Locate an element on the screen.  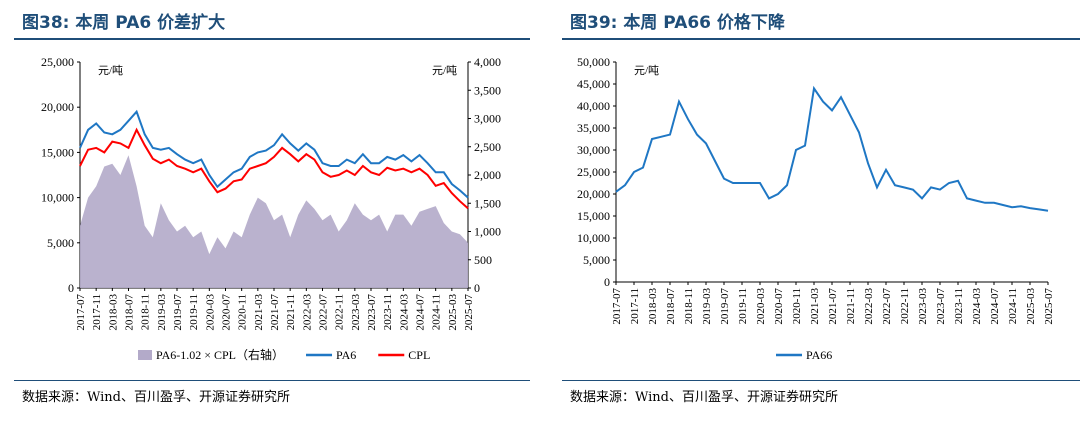
right-figure-title: 图39: 本周 PA66 价格下降 is located at coordinates (677, 23).